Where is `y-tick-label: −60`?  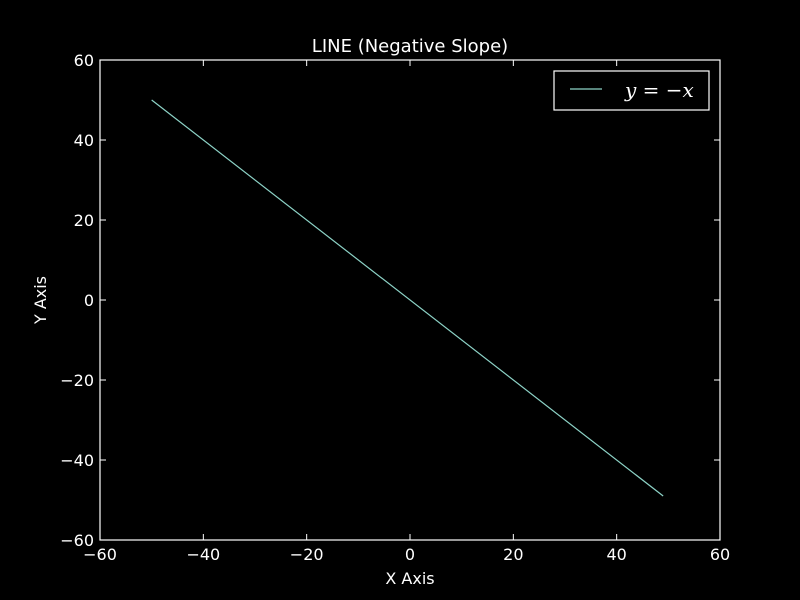 y-tick-label: −60 is located at coordinates (77, 540).